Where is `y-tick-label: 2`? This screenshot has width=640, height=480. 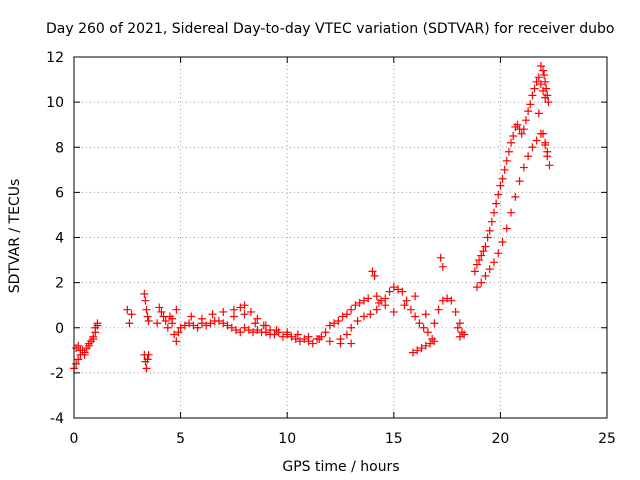 y-tick-label: 2 is located at coordinates (59, 284).